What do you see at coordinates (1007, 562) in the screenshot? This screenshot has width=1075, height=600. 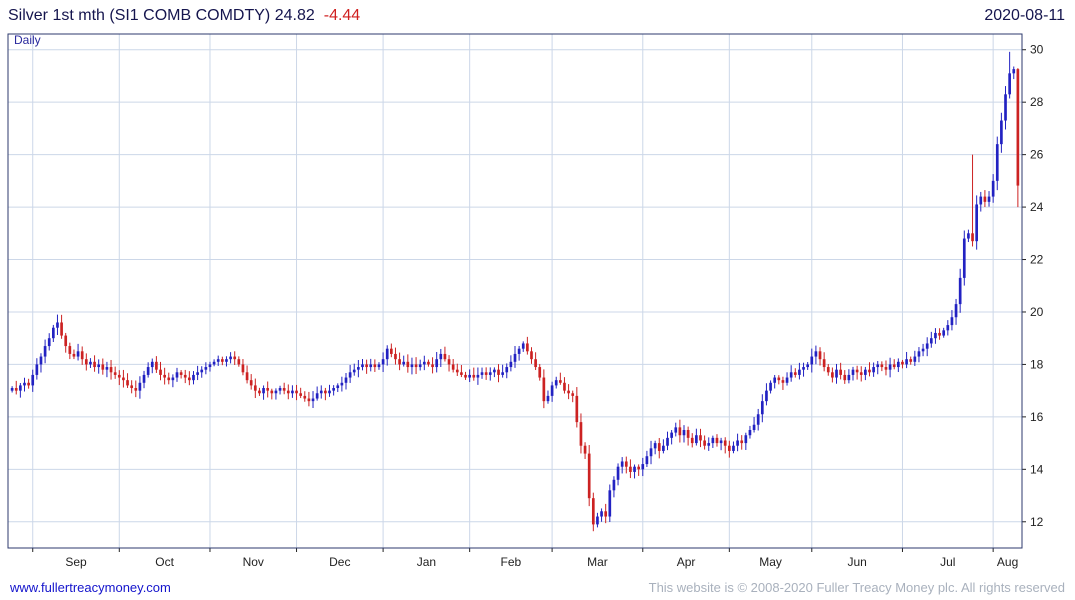 I see `svg-text: Aug` at bounding box center [1007, 562].